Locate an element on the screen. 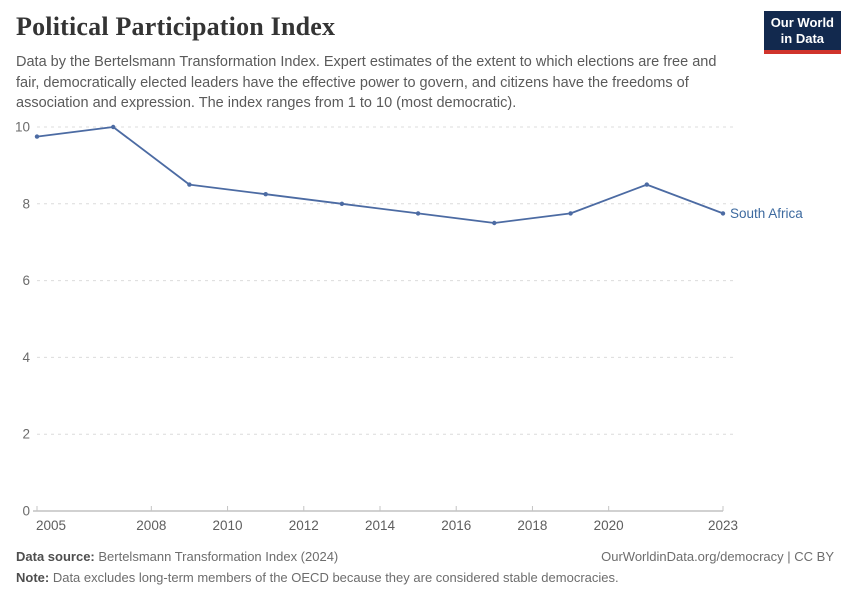  footer-note-label: Note: is located at coordinates (33, 577).